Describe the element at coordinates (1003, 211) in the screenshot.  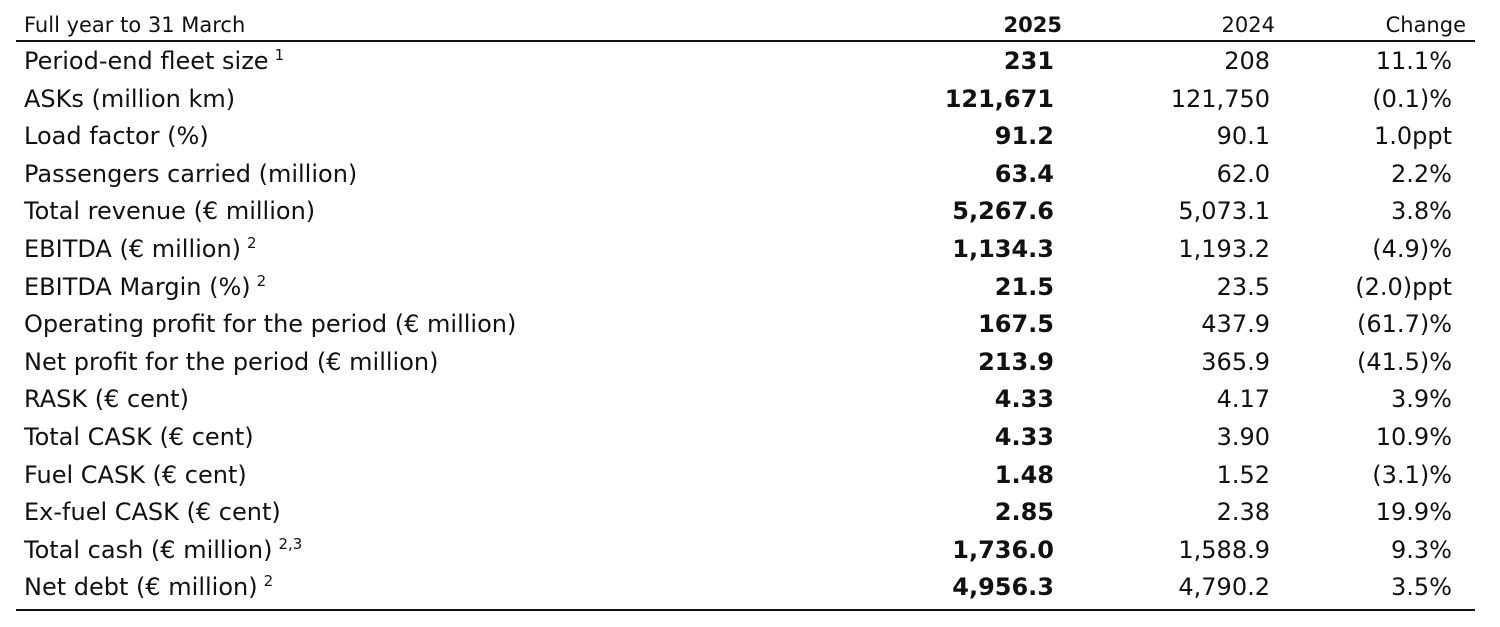
I see `value-2025: 5,267.6` at that location.